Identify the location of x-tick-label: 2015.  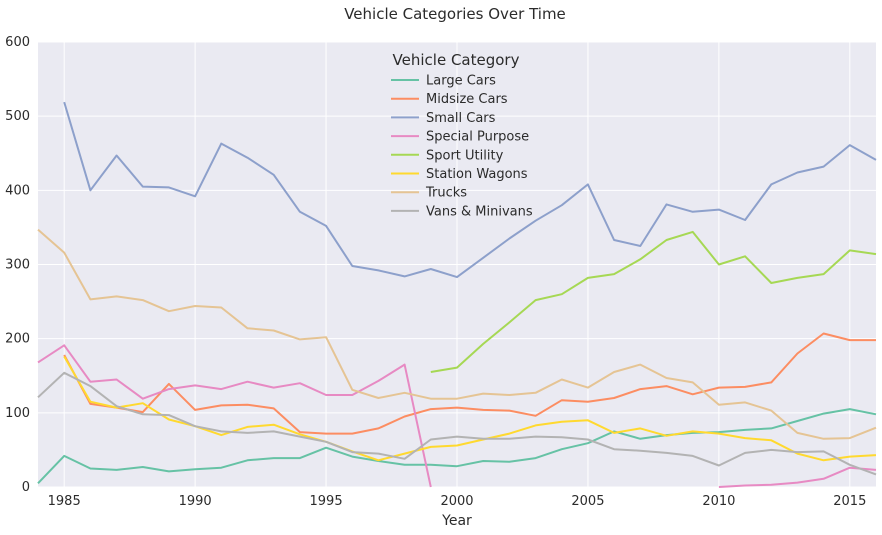
(849, 501).